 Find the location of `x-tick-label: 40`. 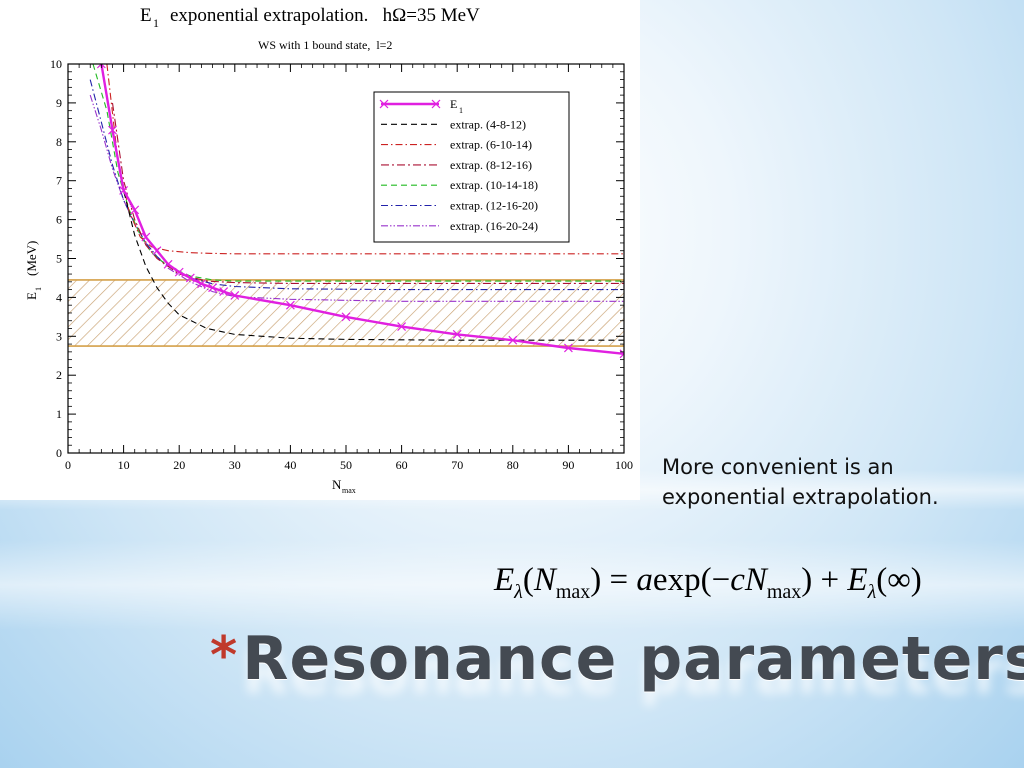

x-tick-label: 40 is located at coordinates (290, 465).